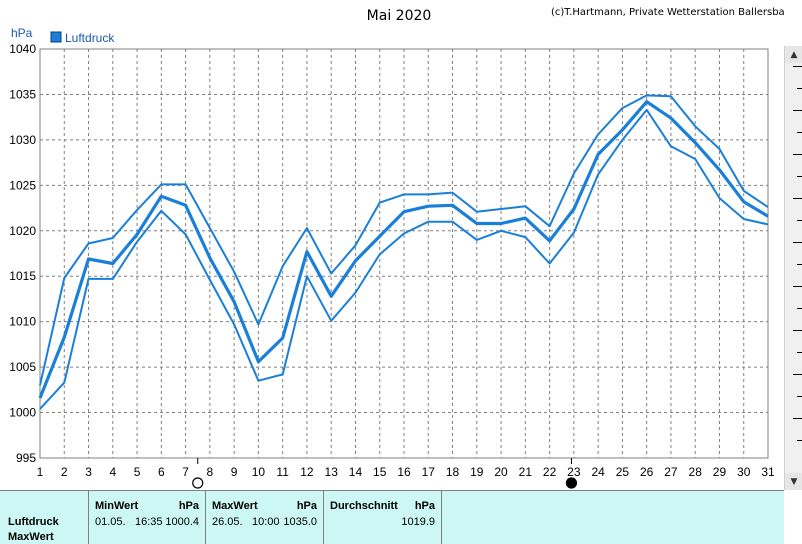 The image size is (802, 544). I want to click on x-tick-label: 28, so click(696, 472).